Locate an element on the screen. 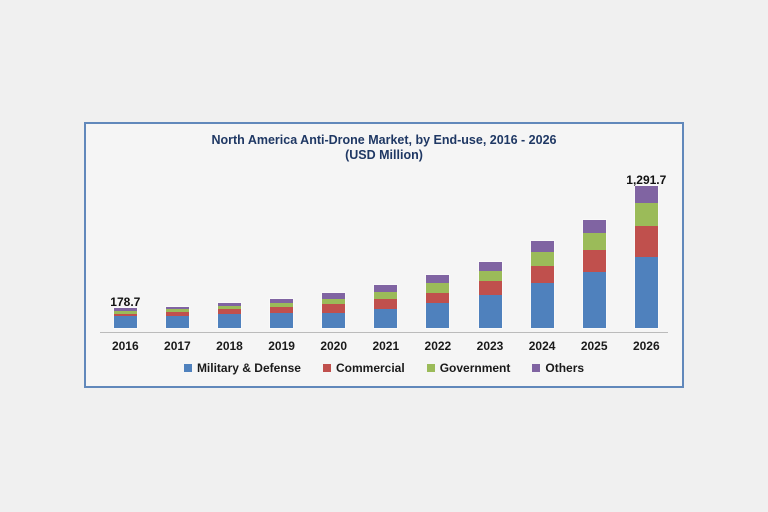 The image size is (768, 512). stacked-bar-2020 is located at coordinates (334, 310).